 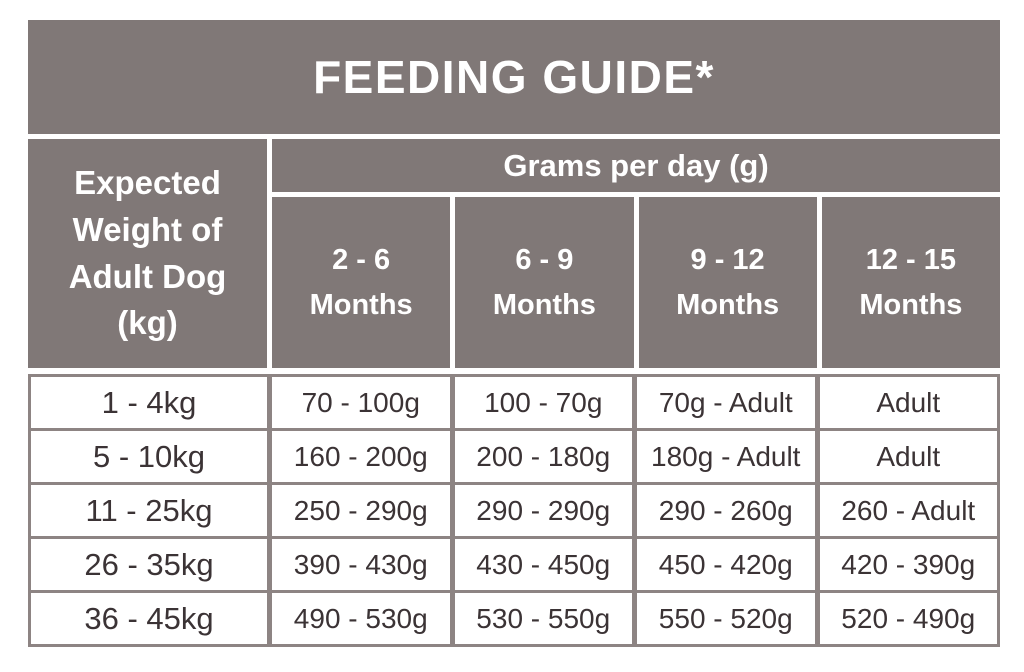 I want to click on column-header-9-12-months: 9 - 12 Months, so click(x=727, y=282).